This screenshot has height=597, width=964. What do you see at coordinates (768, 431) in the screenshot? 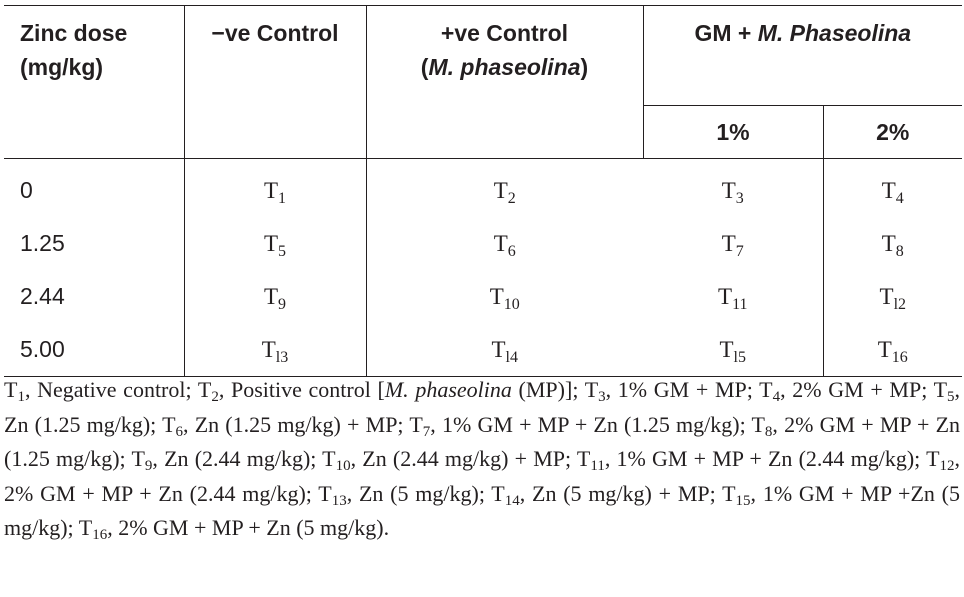
I see `footnote-segment: 8` at bounding box center [768, 431].